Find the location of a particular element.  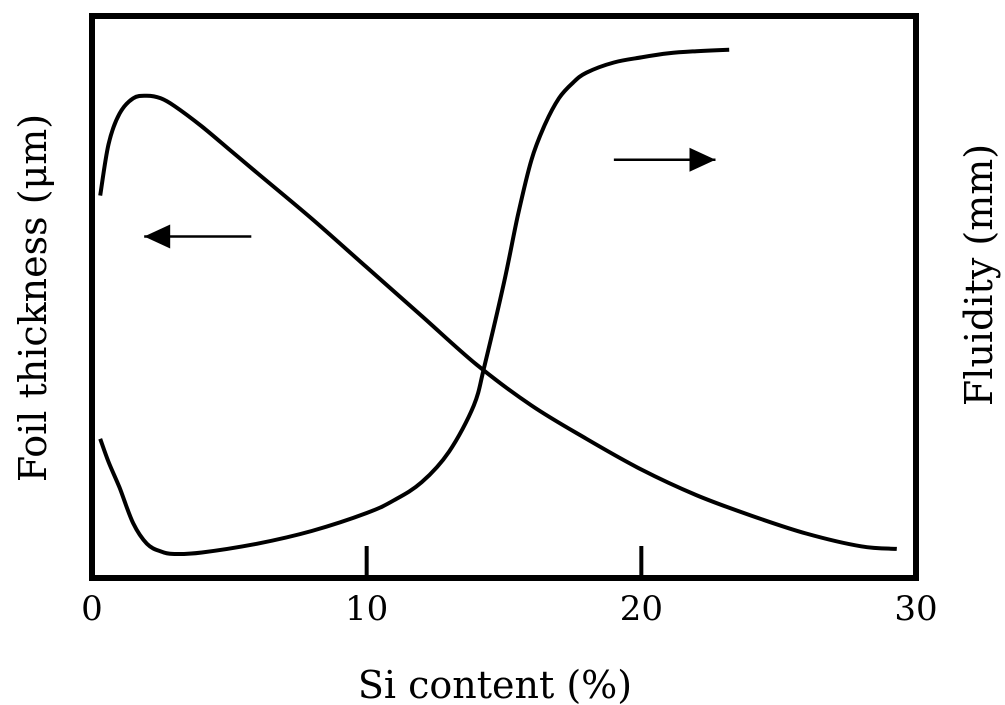

x-tick-label-30: 30 is located at coordinates (915, 609).